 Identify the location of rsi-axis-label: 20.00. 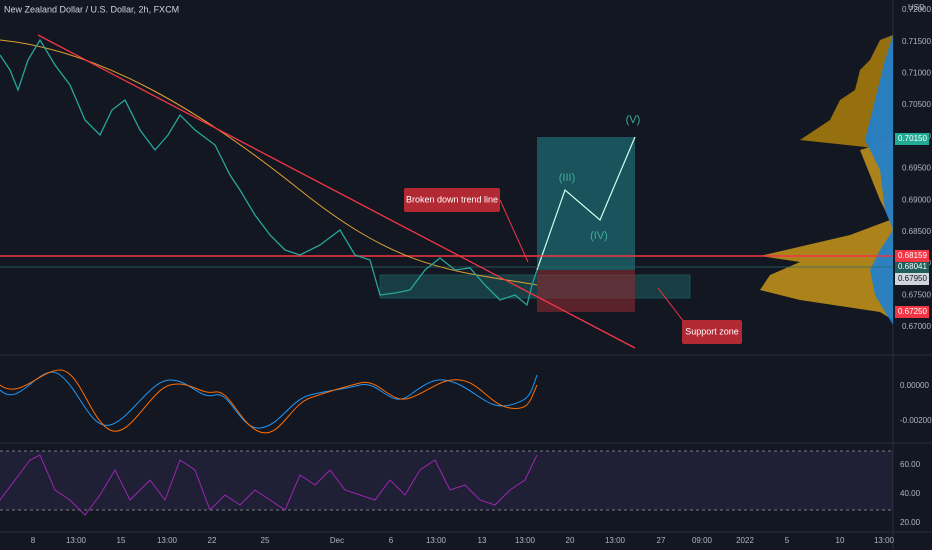
(910, 522).